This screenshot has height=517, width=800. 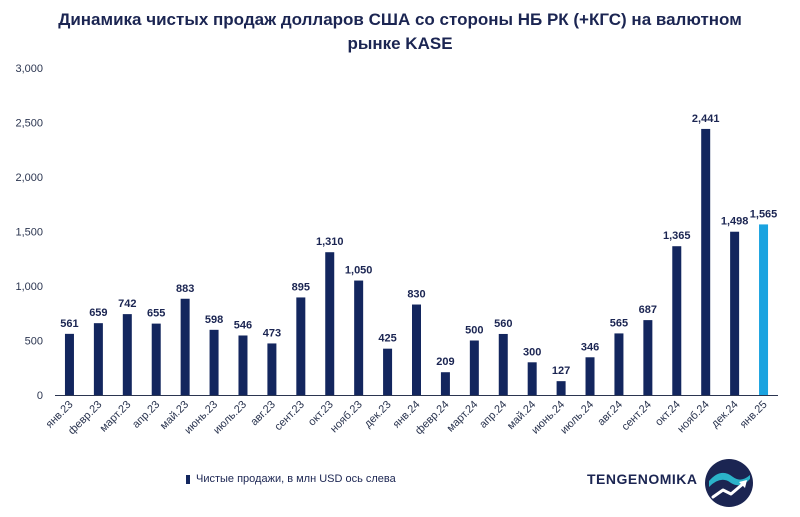 What do you see at coordinates (636, 416) in the screenshot?
I see `x-tick-label: сент.24` at bounding box center [636, 416].